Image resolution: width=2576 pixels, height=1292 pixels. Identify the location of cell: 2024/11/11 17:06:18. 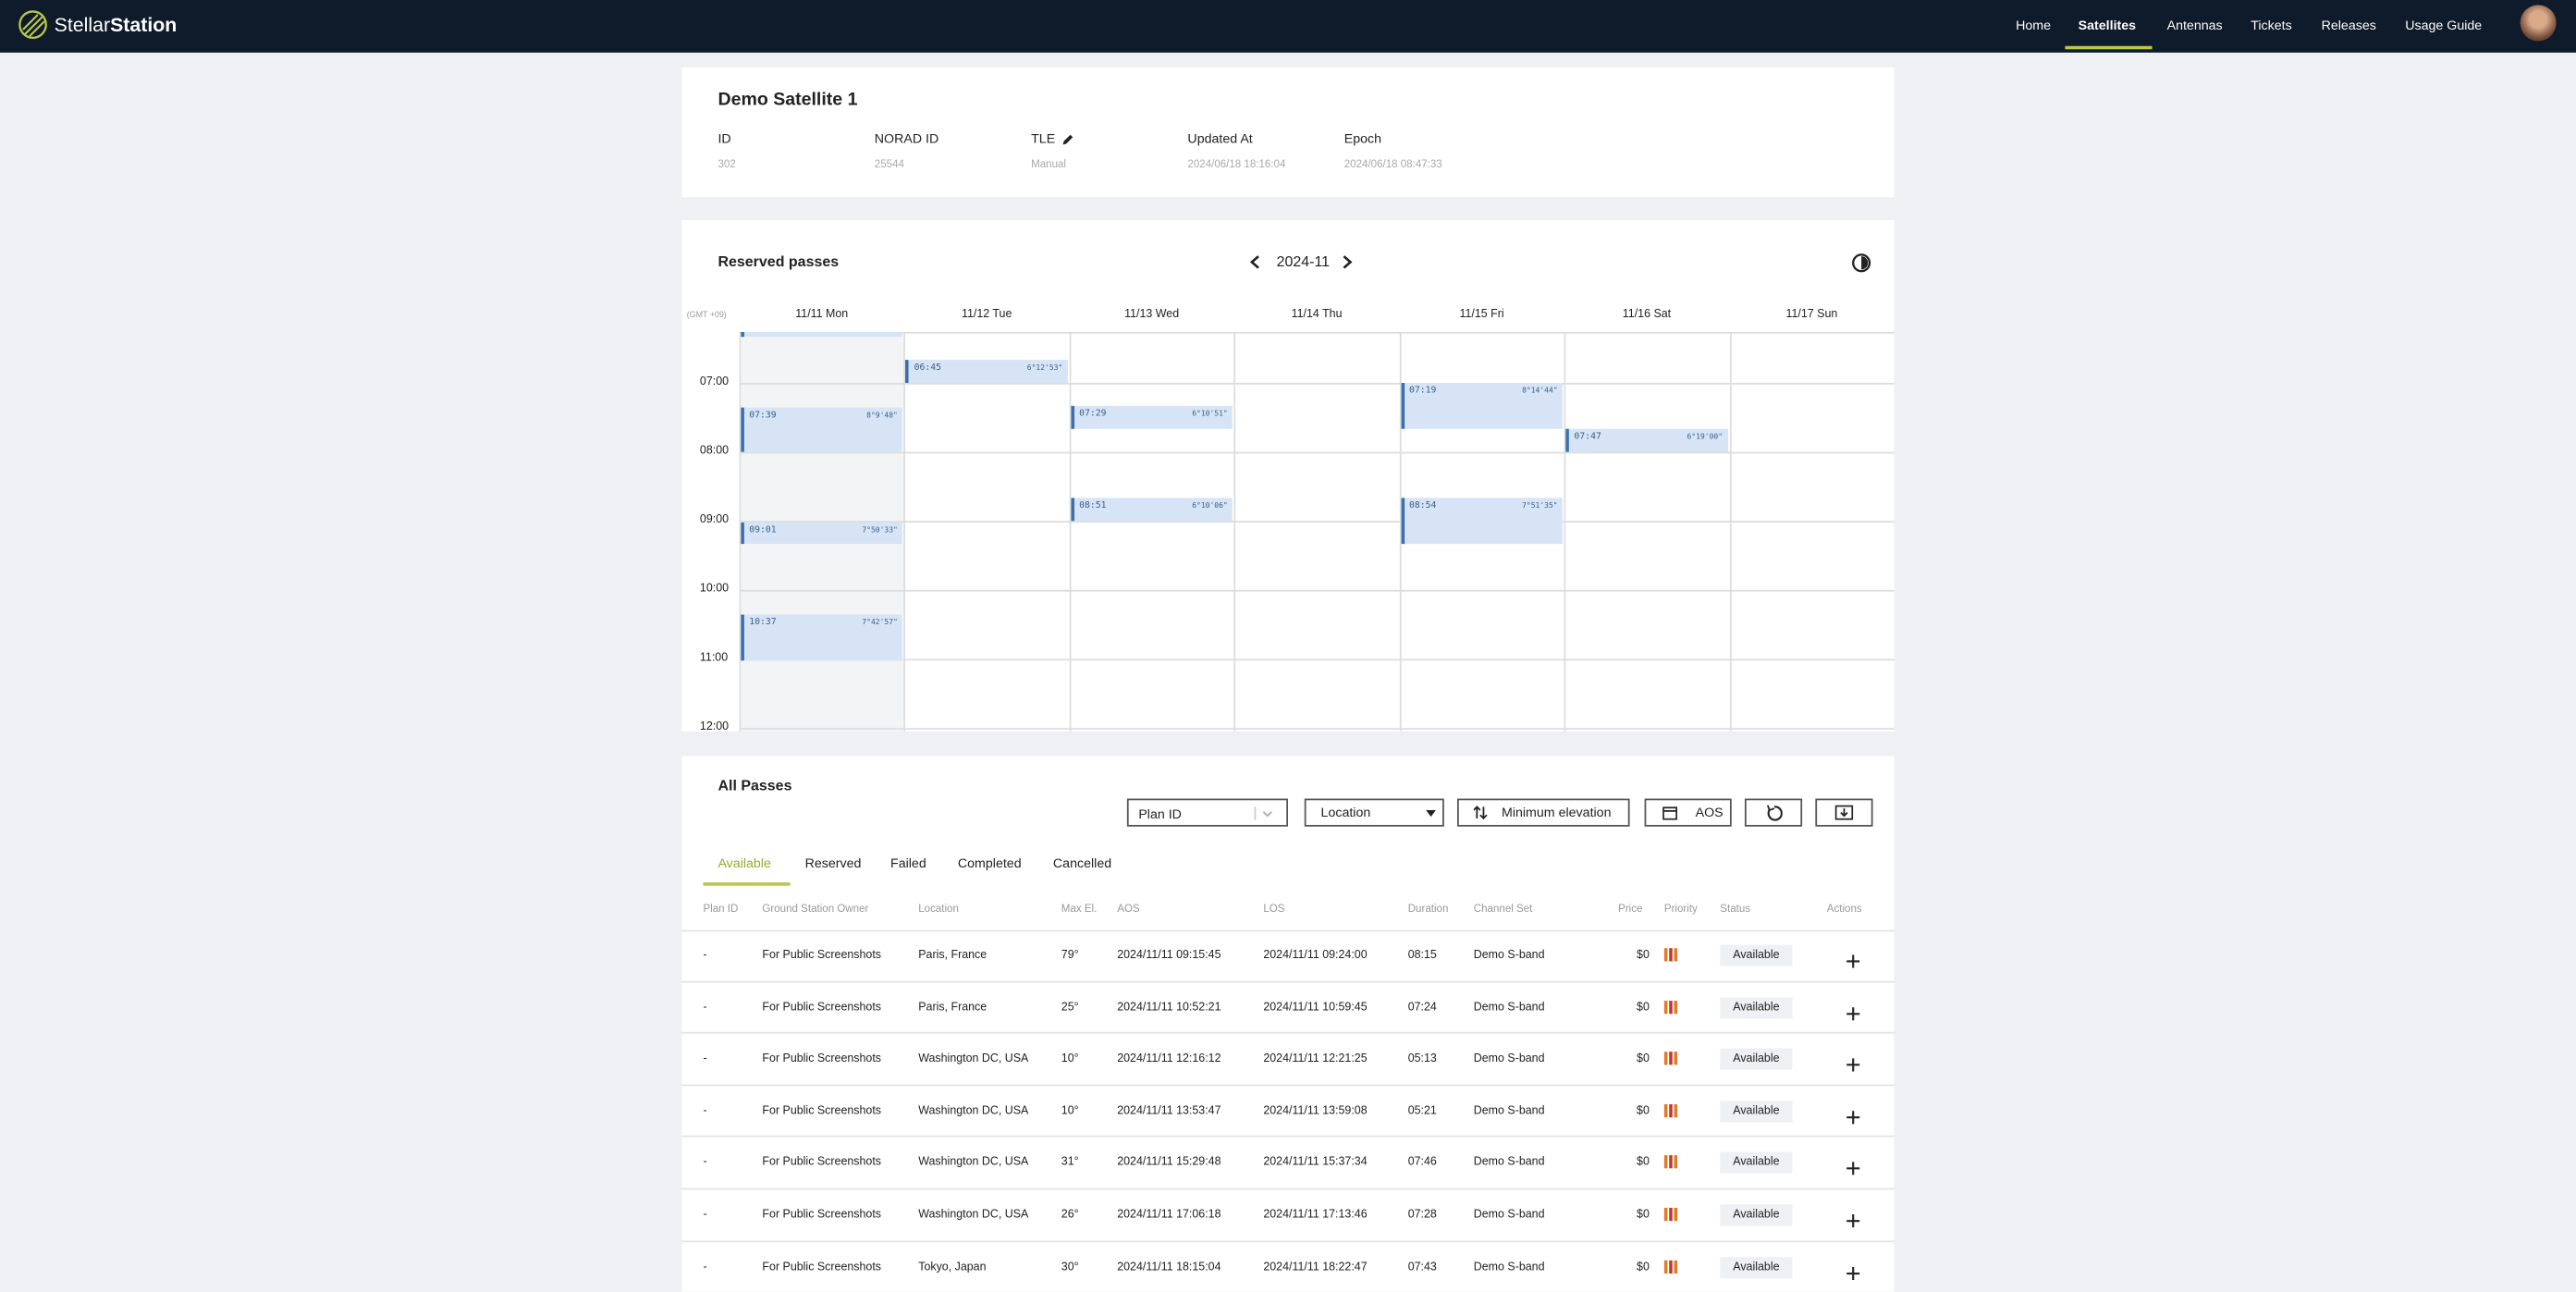
(1169, 1215).